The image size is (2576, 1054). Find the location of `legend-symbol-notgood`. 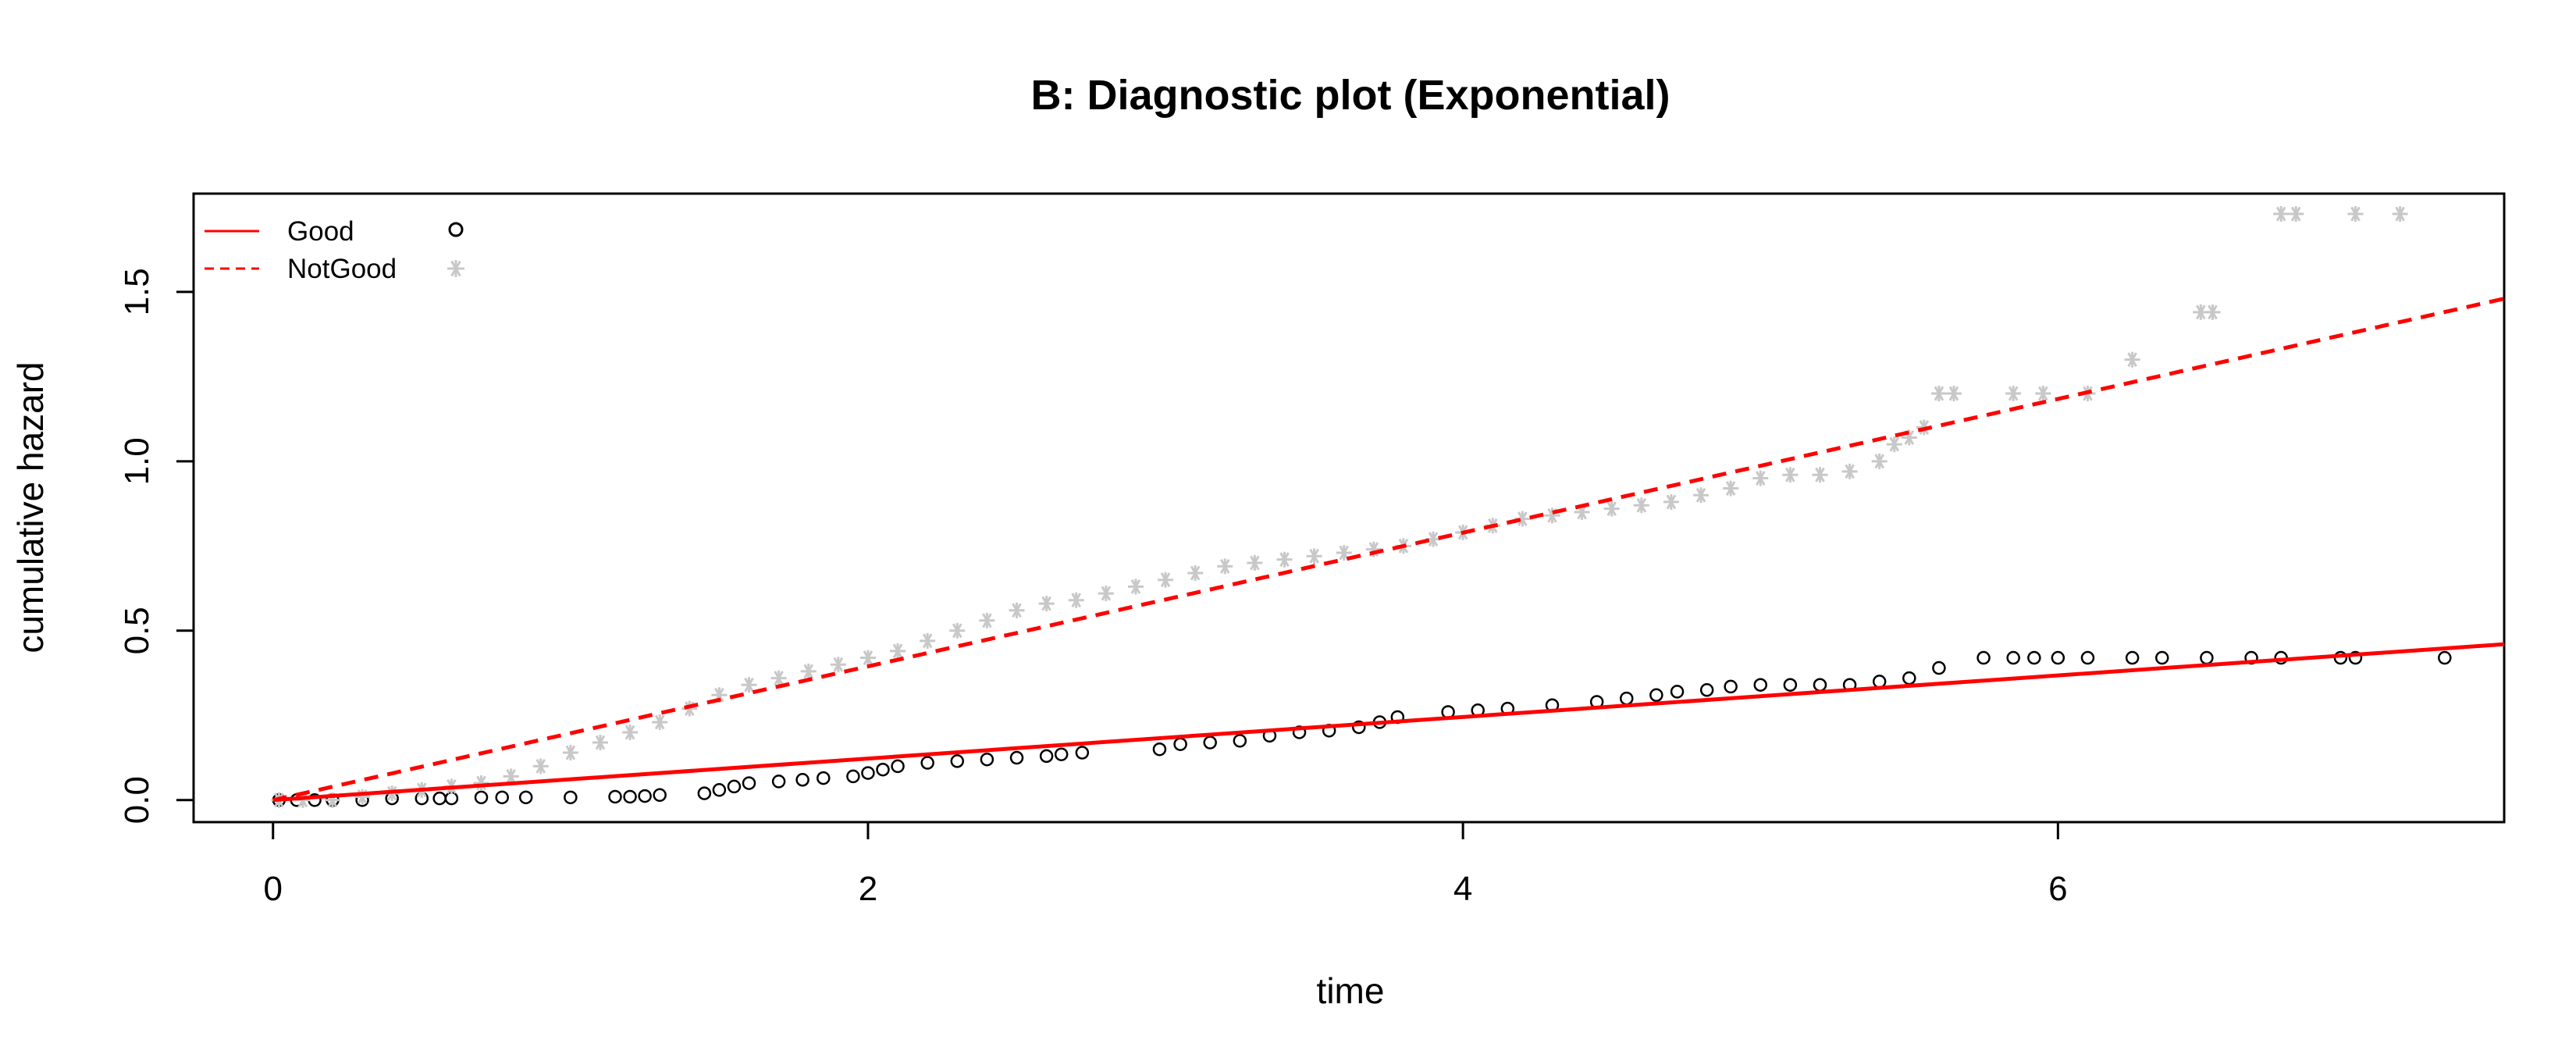

legend-symbol-notgood is located at coordinates (455, 268).